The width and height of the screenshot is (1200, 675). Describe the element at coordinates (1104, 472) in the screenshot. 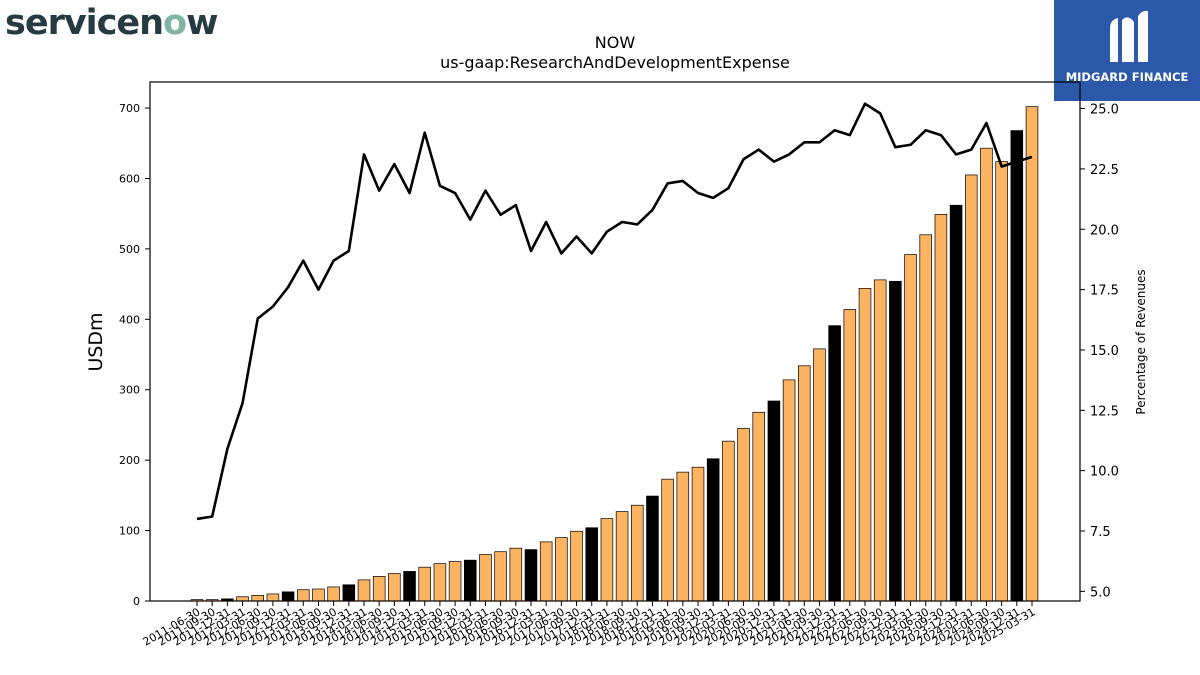

I see `y2-tick-label: 10.0` at that location.